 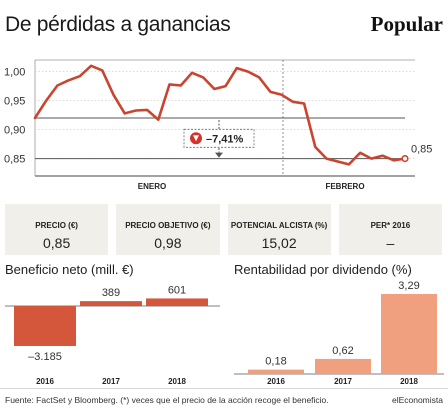 I want to click on kpi-label: PRECIO OBJETIVO (€), so click(x=168, y=225).